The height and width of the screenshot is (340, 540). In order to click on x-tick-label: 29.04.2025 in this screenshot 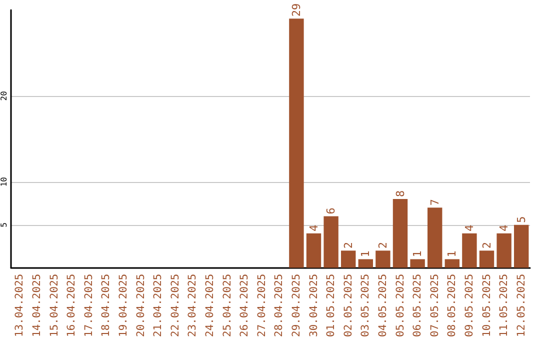, I will do `click(296, 306)`.